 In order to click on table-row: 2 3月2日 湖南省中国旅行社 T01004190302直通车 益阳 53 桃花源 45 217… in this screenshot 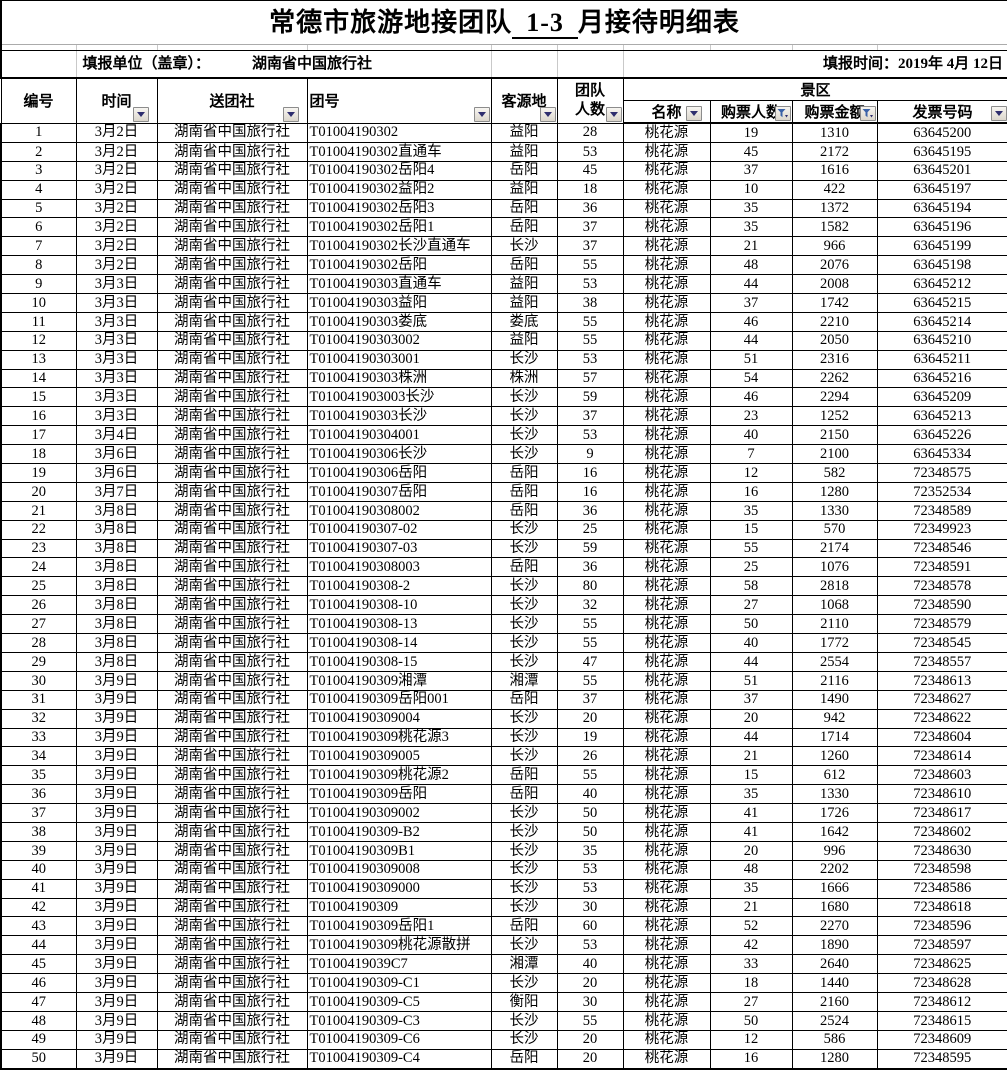, I will do `click(503, 151)`.